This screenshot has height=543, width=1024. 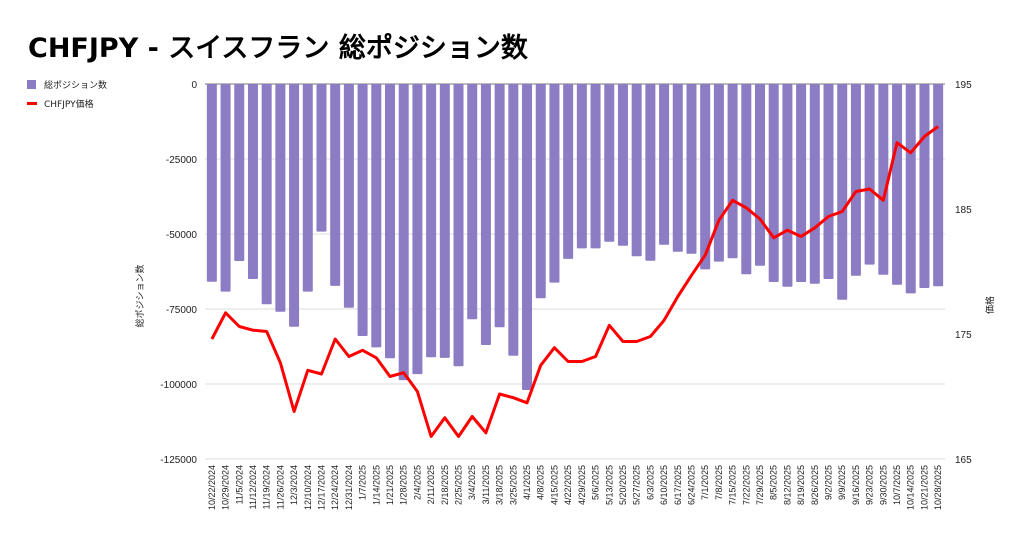 I want to click on x-tick-label: 5/20/2025, so click(x=623, y=485).